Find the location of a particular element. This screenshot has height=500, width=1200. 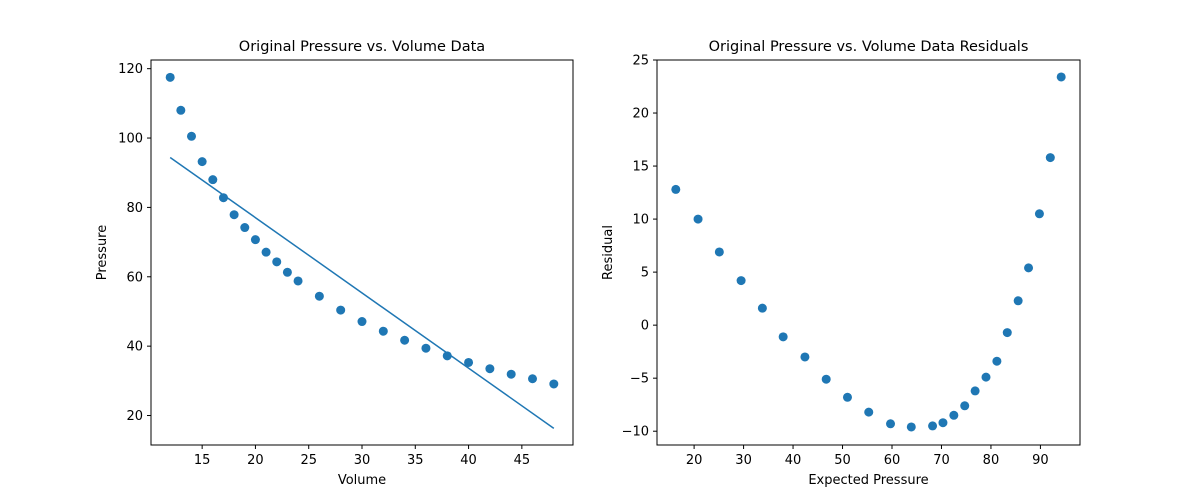

x-tick-label: 25 is located at coordinates (308, 460).